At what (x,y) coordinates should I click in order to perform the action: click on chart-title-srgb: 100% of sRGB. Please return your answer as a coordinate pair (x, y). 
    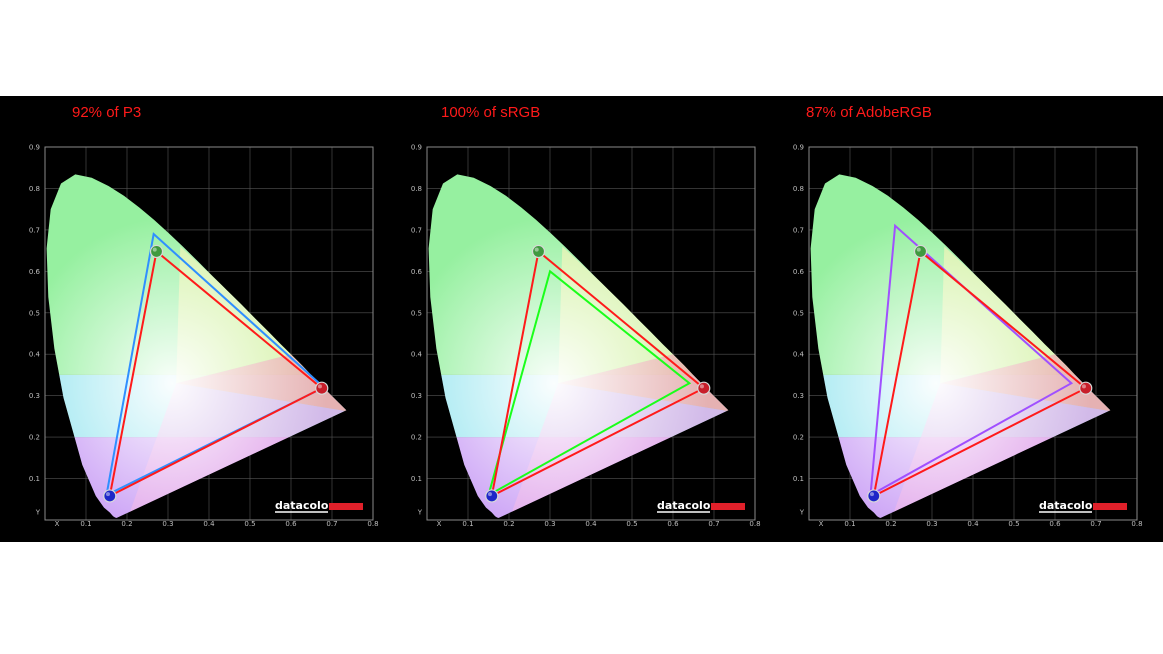
    Looking at the image, I should click on (491, 112).